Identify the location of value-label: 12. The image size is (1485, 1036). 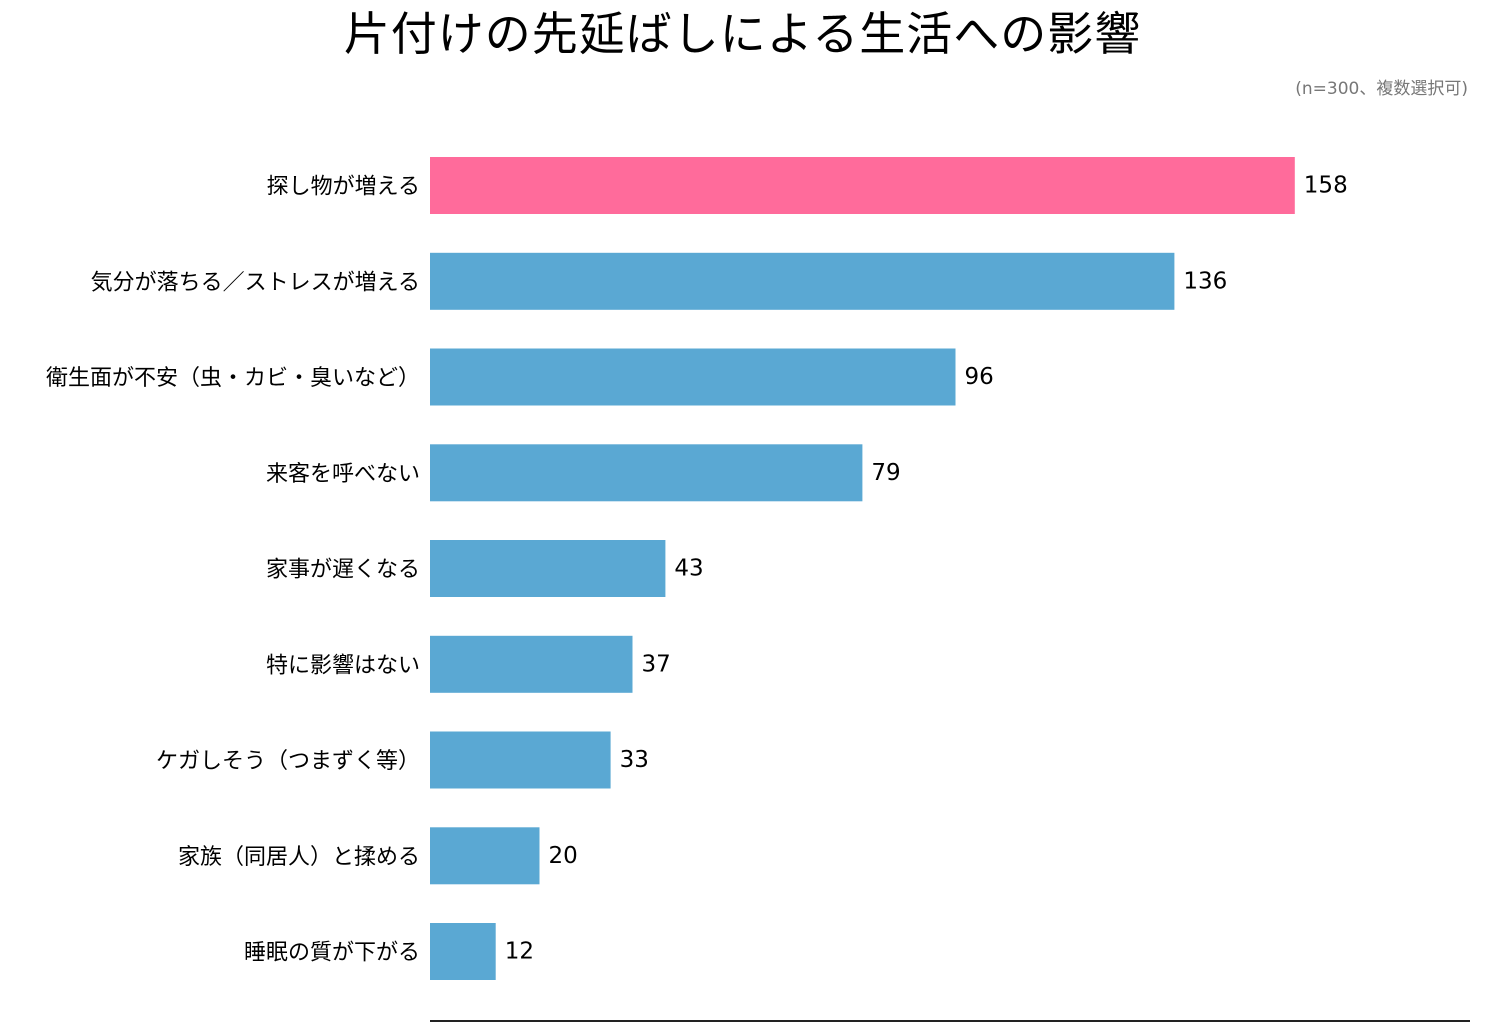
(519, 952).